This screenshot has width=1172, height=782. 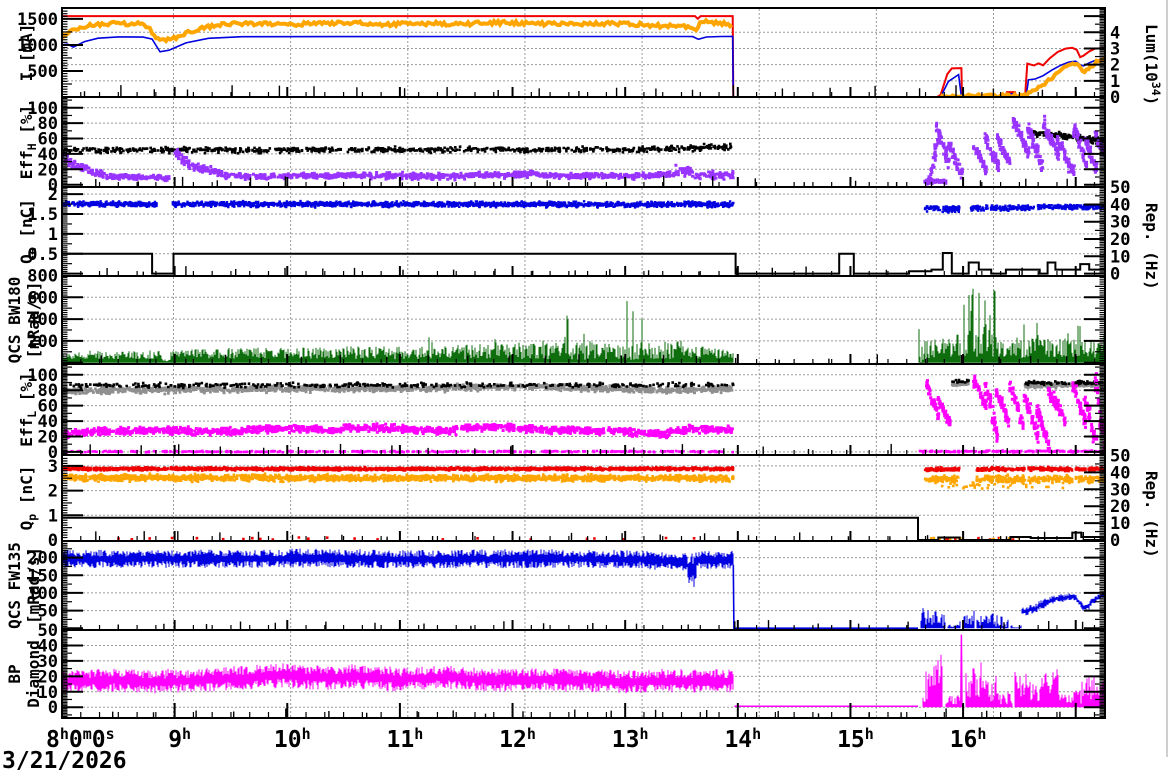 I want to click on svg-text: 3, so click(x=53, y=467).